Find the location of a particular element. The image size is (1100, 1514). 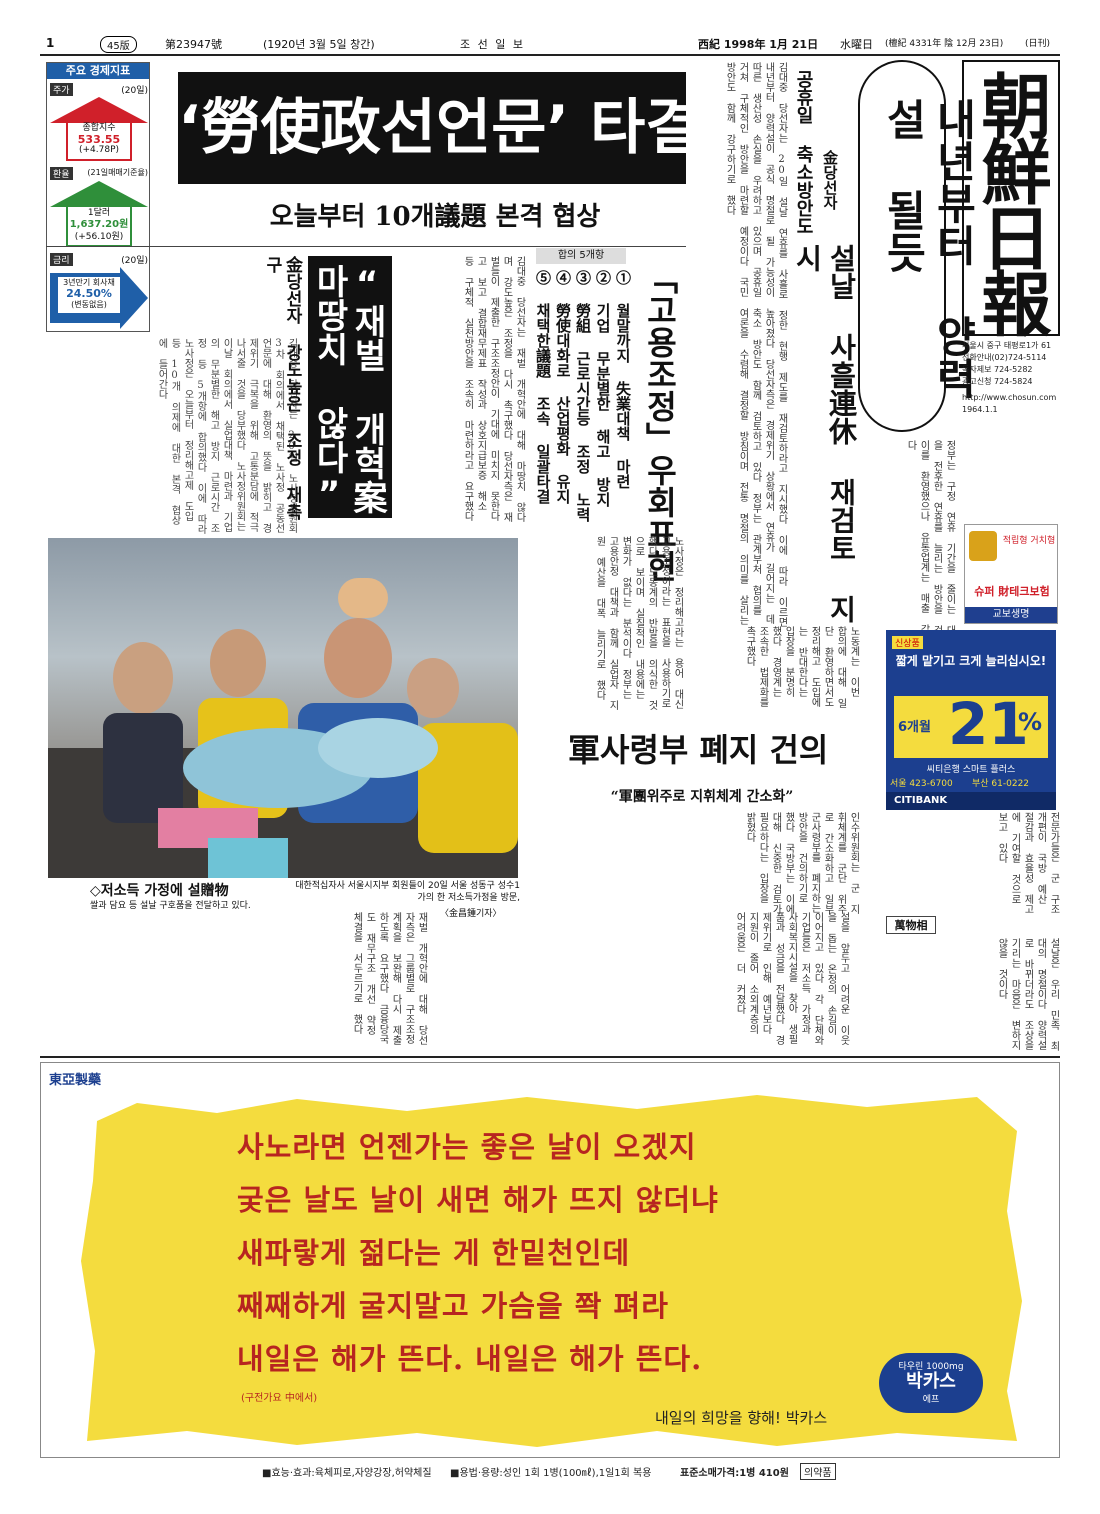

lyrics-line: 내일은 해가 뜬다. 내일은 해가 뜬다. is located at coordinates (470, 1359).